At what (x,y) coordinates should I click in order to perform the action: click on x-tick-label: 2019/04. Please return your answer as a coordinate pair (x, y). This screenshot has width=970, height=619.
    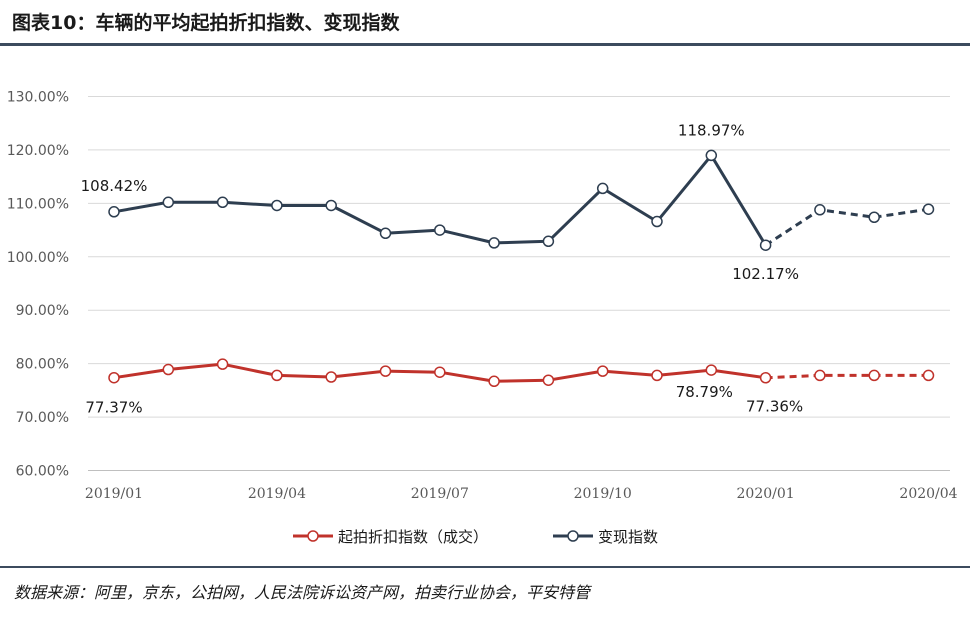
    Looking at the image, I should click on (277, 494).